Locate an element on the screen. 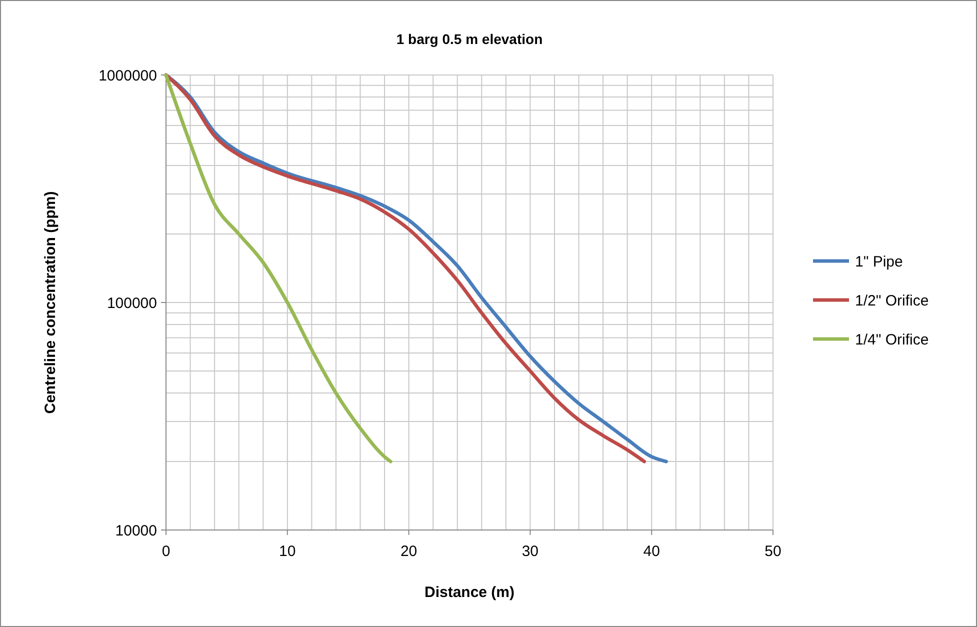 This screenshot has height=627, width=977. legend-label: 1/2" Orifice is located at coordinates (892, 301).